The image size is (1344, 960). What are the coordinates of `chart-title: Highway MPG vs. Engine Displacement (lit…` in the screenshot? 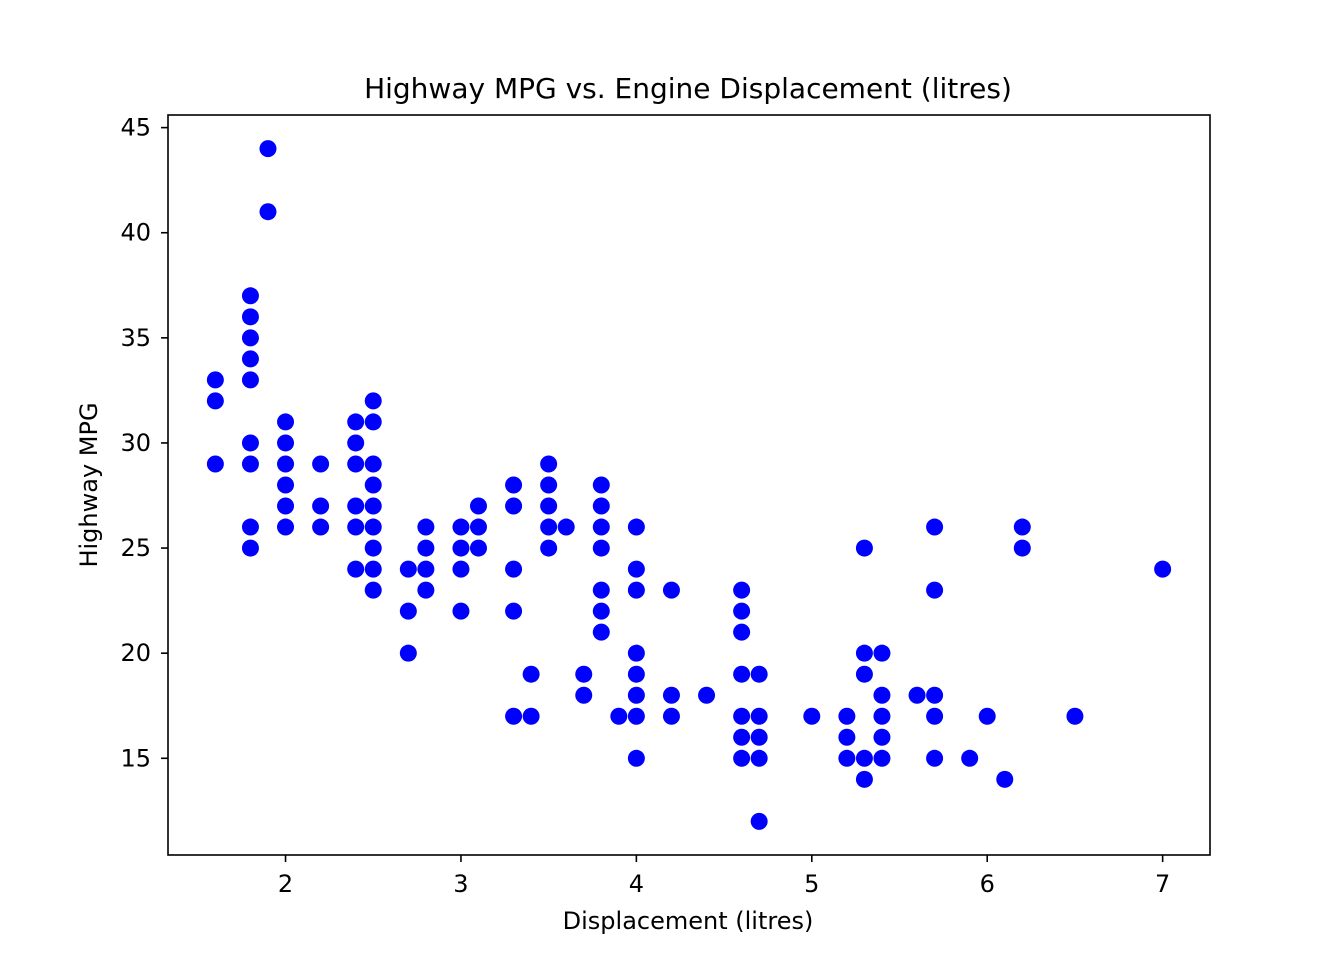 It's located at (688, 88).